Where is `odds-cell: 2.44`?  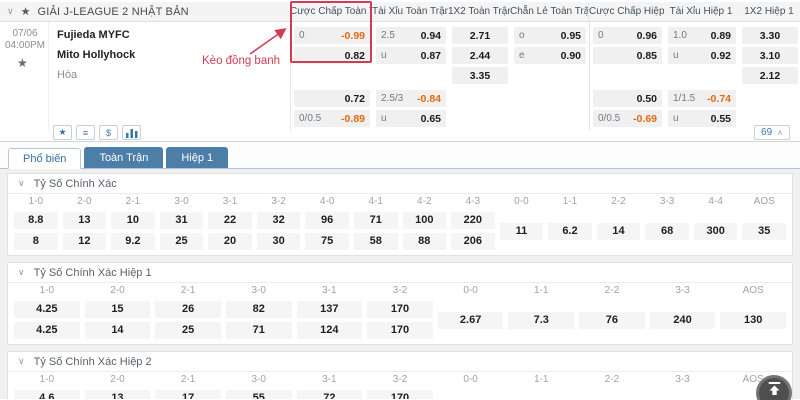
odds-cell: 2.44 is located at coordinates (480, 55).